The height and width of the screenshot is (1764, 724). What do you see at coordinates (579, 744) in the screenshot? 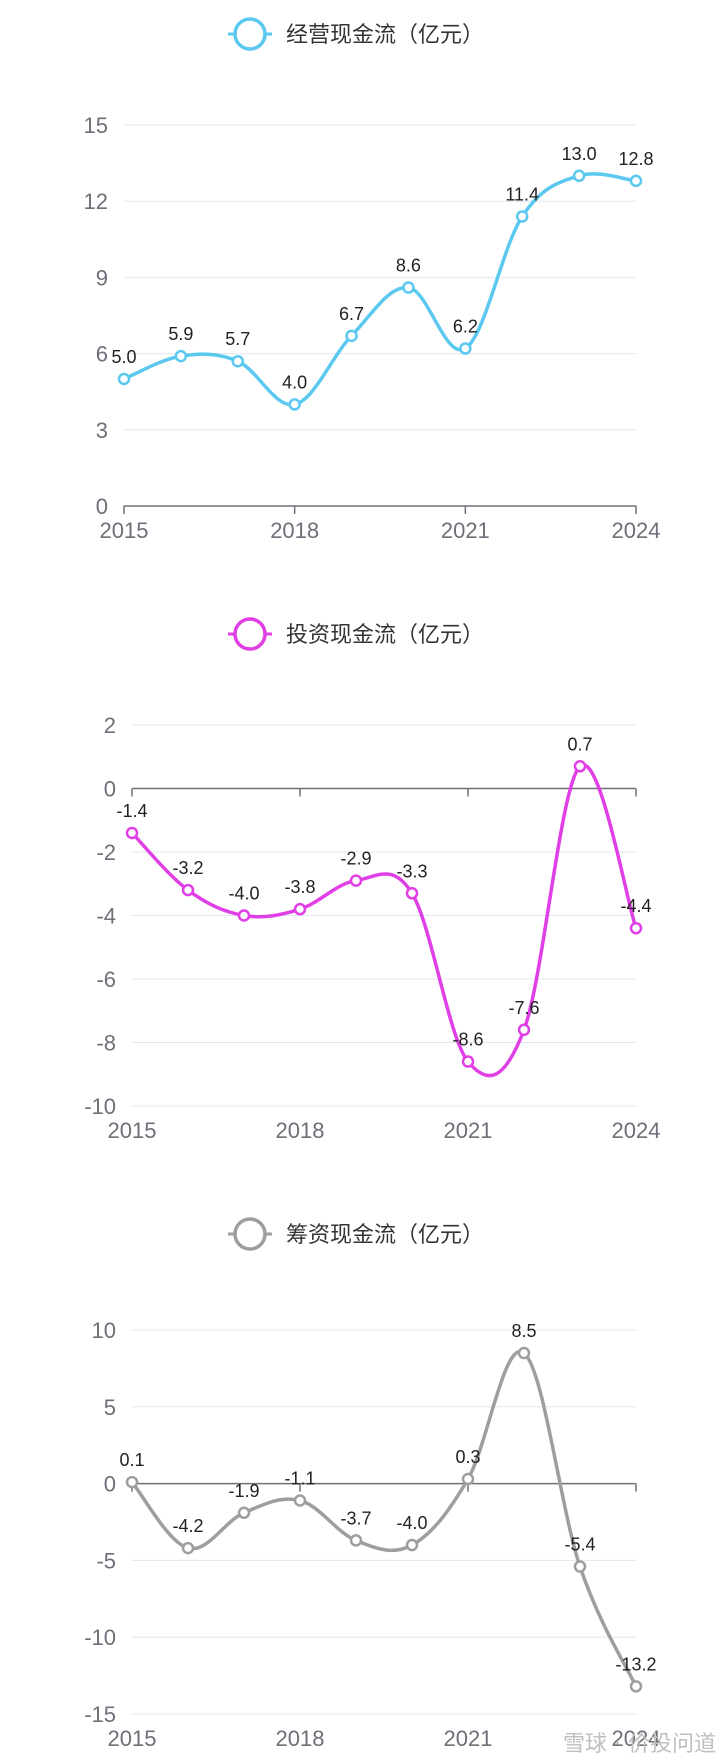
I see `data-label-8: 0.7` at bounding box center [579, 744].